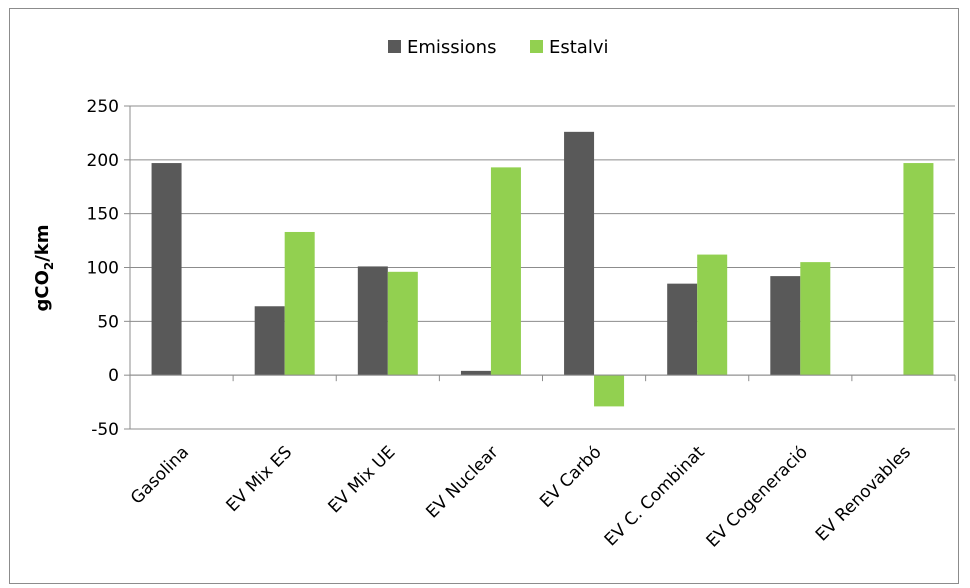 This screenshot has width=970, height=588. I want to click on x-tick-label: EV Mix UE, so click(362, 479).